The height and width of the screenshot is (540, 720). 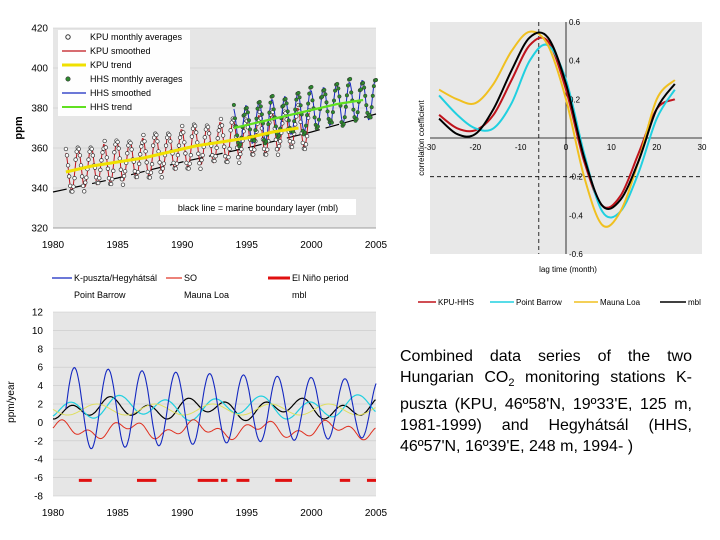 I want to click on hhs-trend-line, so click(x=298, y=114).